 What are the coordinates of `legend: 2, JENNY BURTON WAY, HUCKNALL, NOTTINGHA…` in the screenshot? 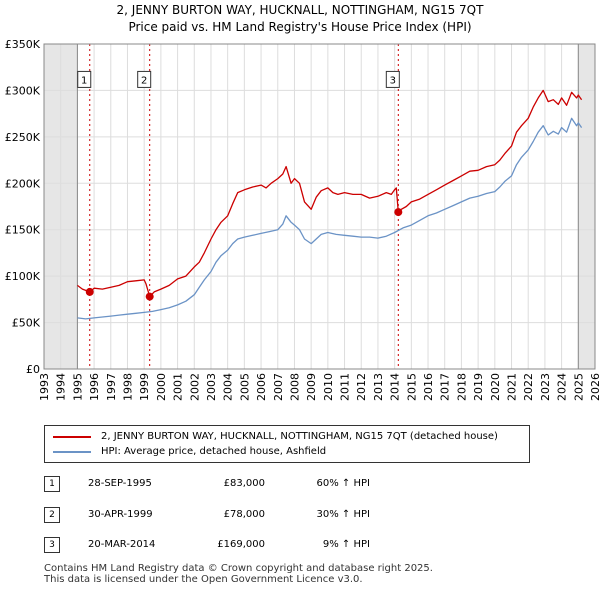 It's located at (287, 444).